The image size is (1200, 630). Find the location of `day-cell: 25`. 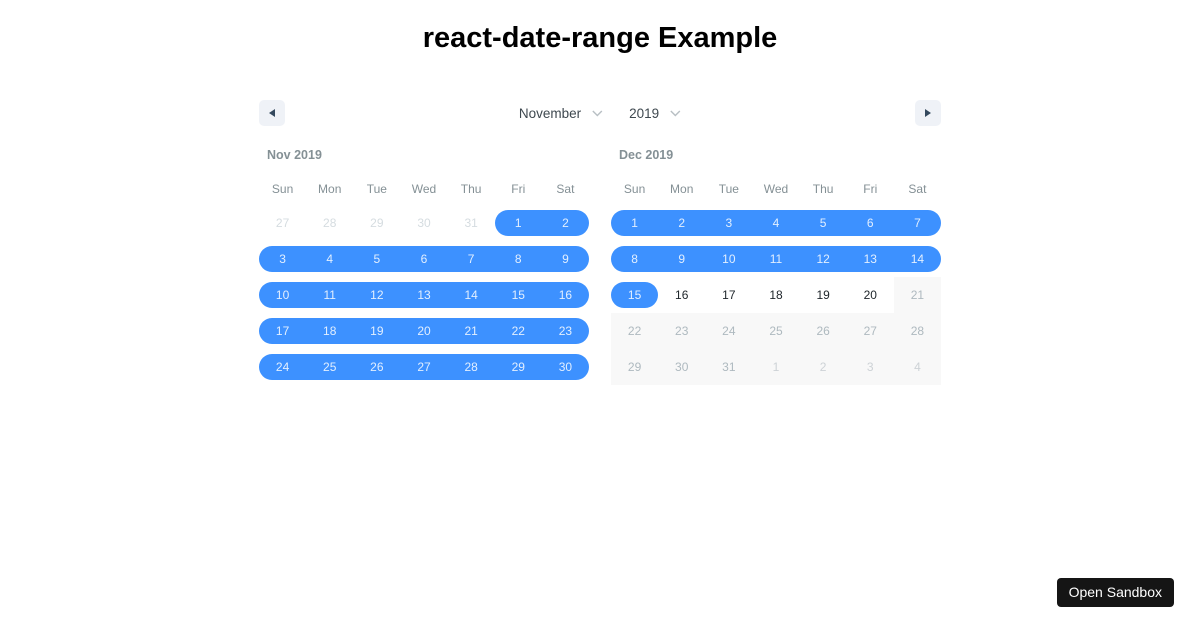

day-cell: 25 is located at coordinates (330, 367).